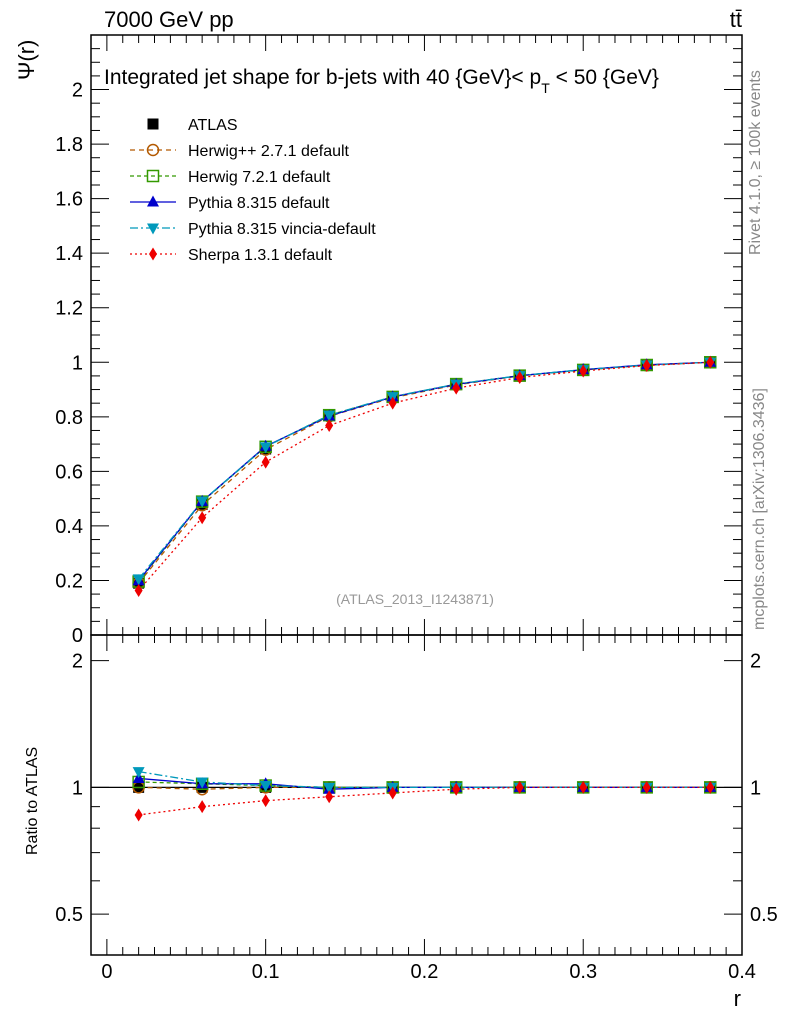 This screenshot has width=786, height=1024. I want to click on x-tick-label: 0.3, so click(583, 972).